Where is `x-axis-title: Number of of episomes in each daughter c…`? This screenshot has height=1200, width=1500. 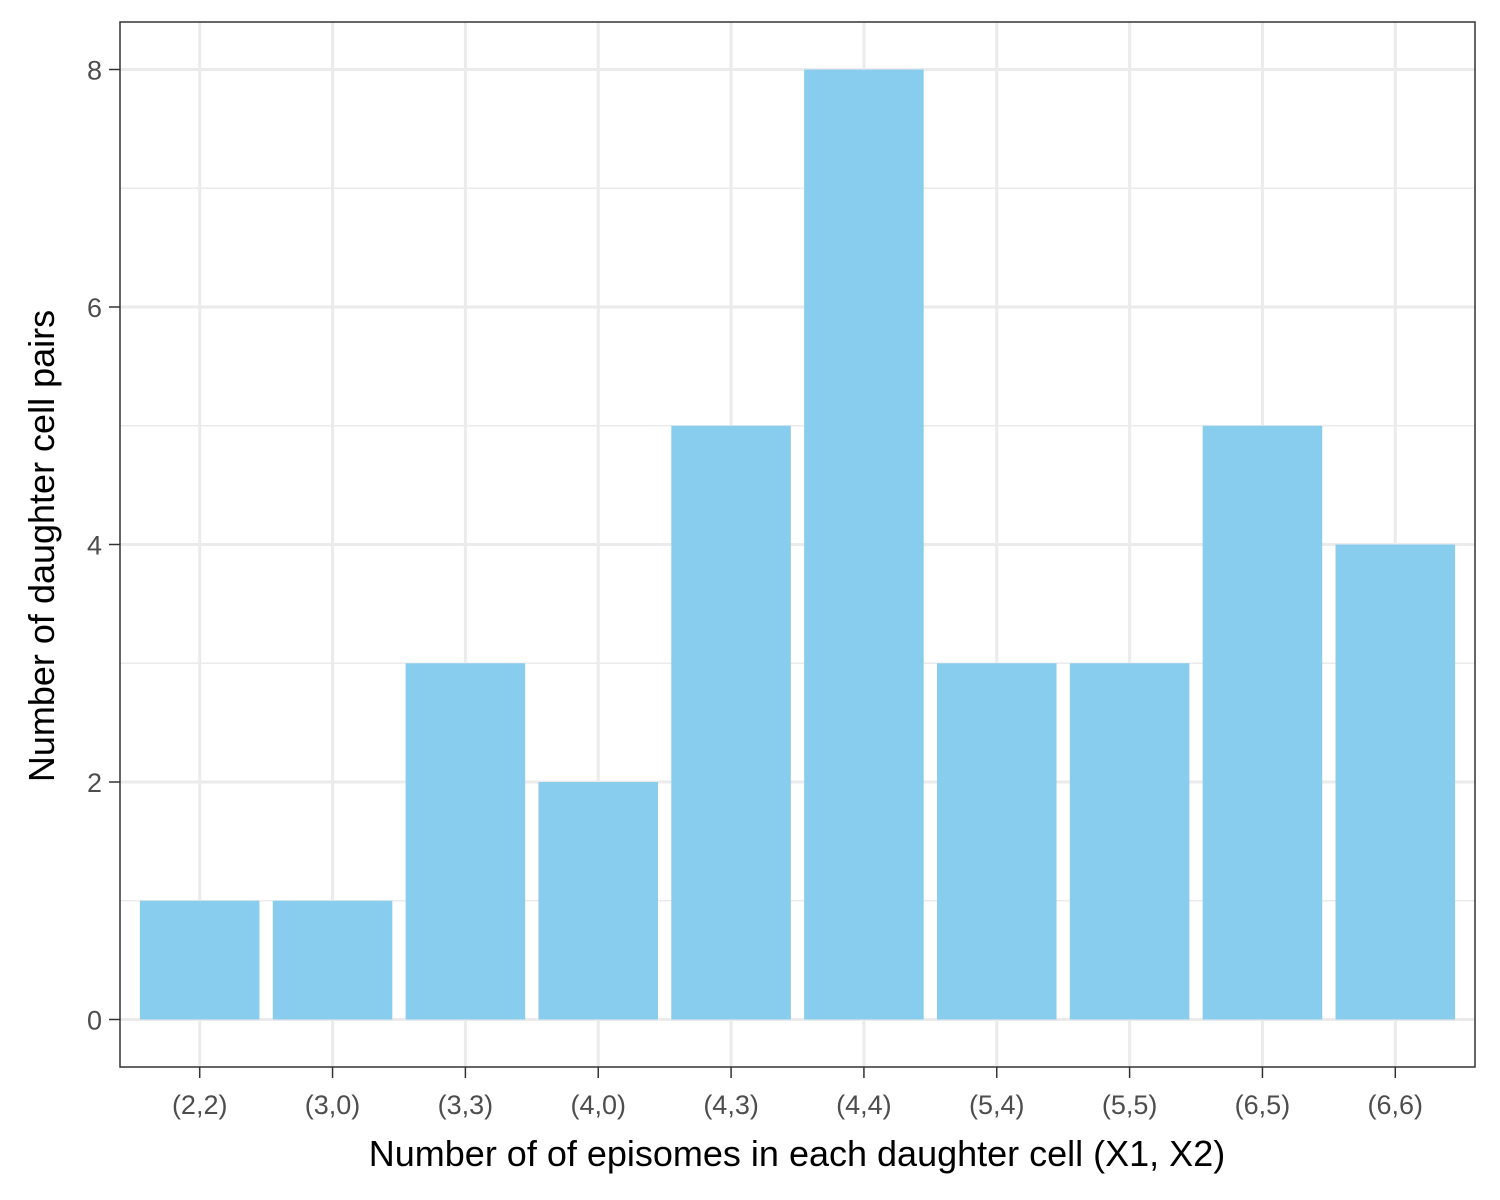
x-axis-title: Number of of episomes in each daughter c… is located at coordinates (797, 1153).